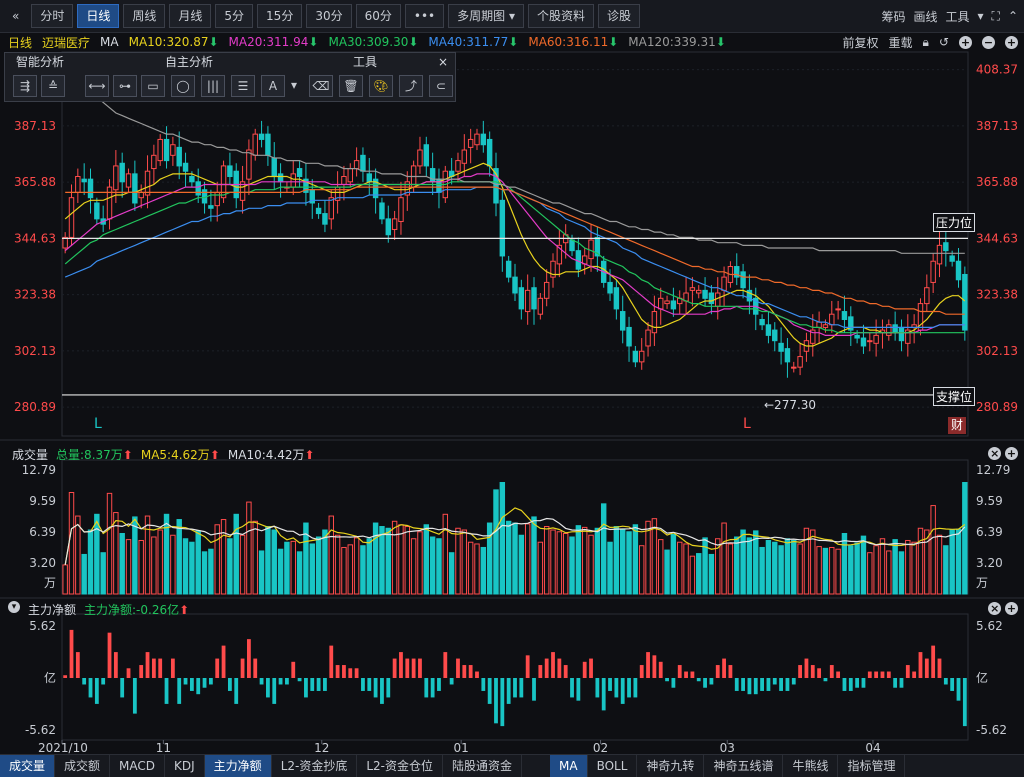  Describe the element at coordinates (238, 766) in the screenshot. I see `sub-indicator-tab-4: 主力净额` at that location.